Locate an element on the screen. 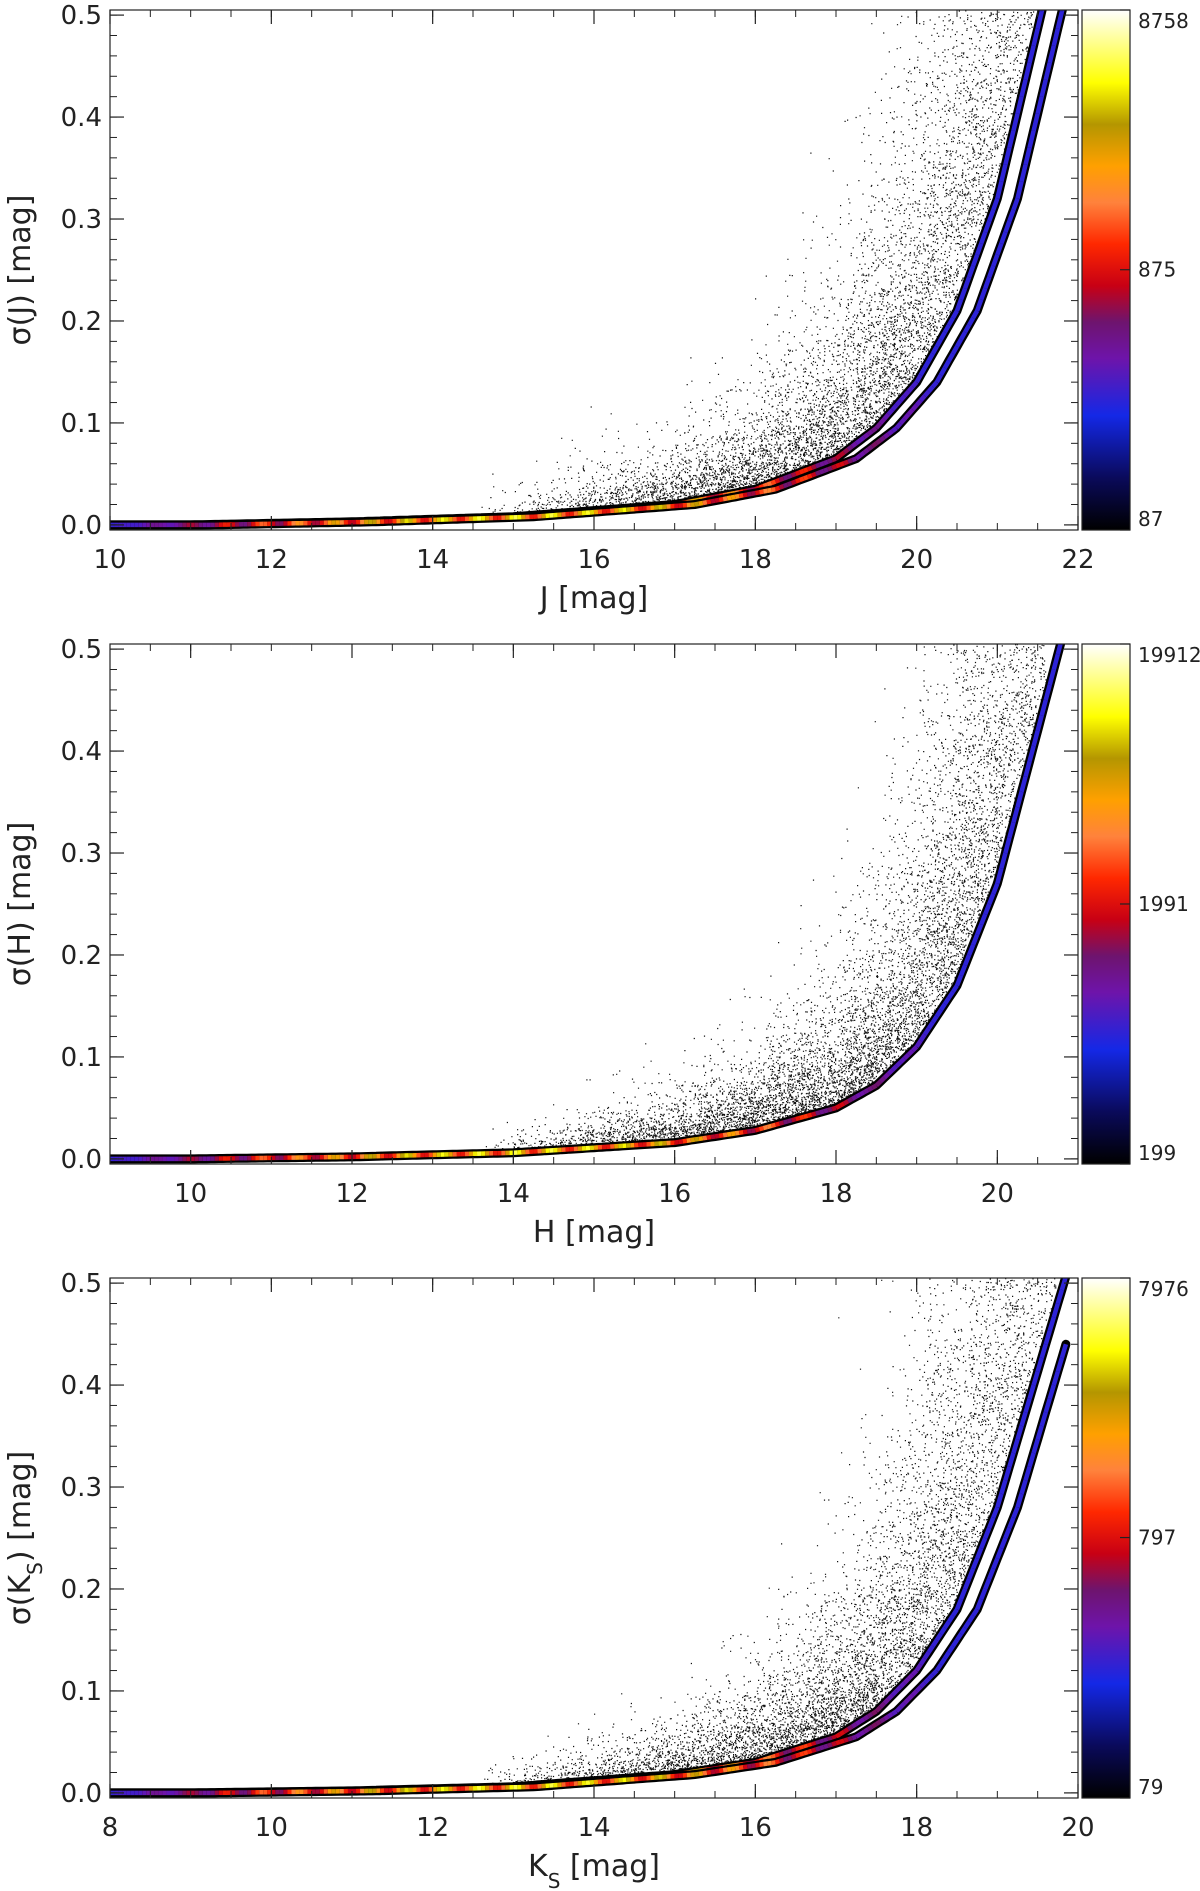 The width and height of the screenshot is (1200, 1891). y-tick-label: 0.3 is located at coordinates (81, 220).